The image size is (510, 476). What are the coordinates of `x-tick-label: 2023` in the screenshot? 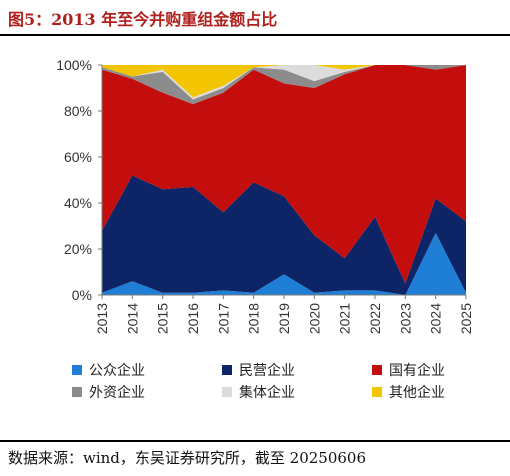 It's located at (405, 318).